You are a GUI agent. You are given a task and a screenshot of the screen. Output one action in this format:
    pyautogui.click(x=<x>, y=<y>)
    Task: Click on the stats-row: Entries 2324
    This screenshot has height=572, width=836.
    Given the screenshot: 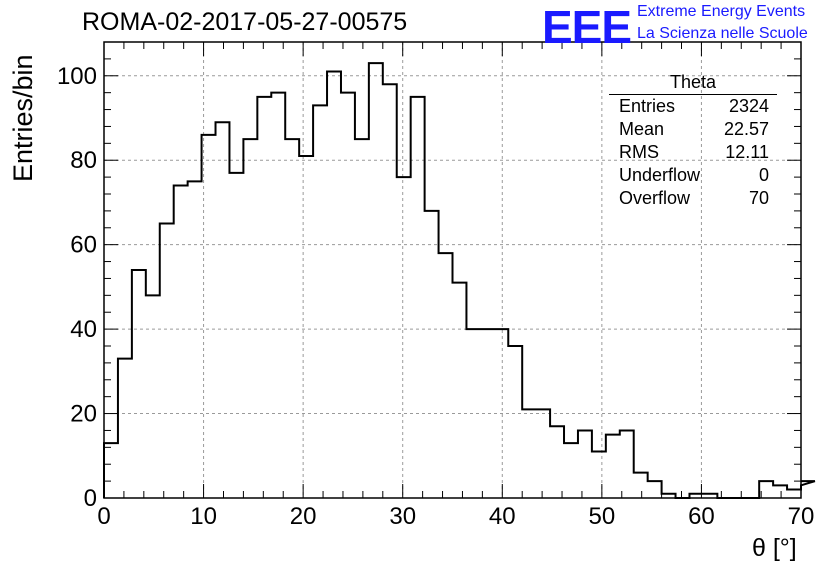 What is the action you would take?
    pyautogui.click(x=693, y=106)
    